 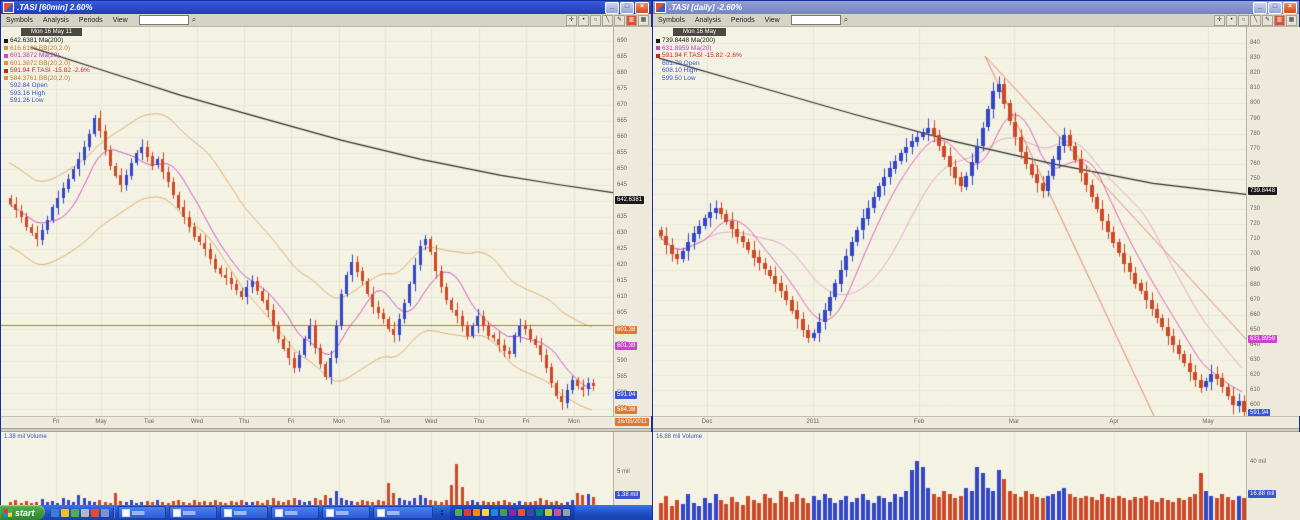 What do you see at coordinates (976, 422) in the screenshot?
I see `time-axis: Dec 2011 Feb Mar Apr May` at bounding box center [976, 422].